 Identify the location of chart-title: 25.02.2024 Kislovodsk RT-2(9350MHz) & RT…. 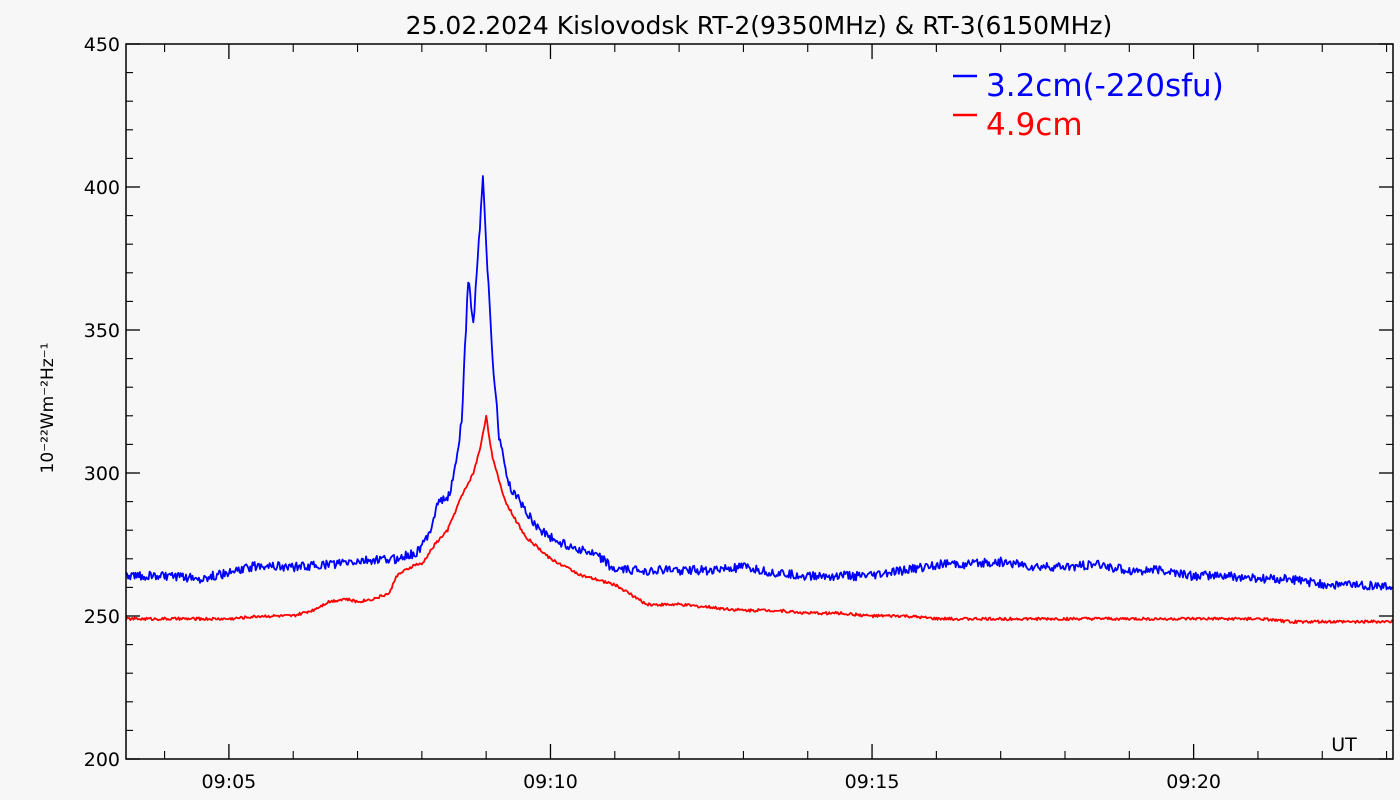
(759, 25).